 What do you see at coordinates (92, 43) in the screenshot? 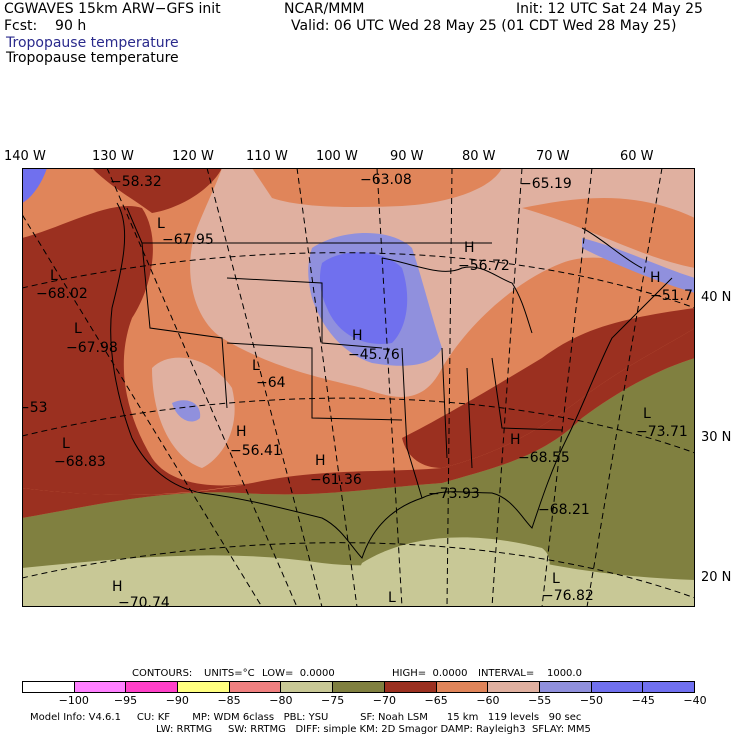
I see `shaded-field-title: Tropopause temperature` at bounding box center [92, 43].